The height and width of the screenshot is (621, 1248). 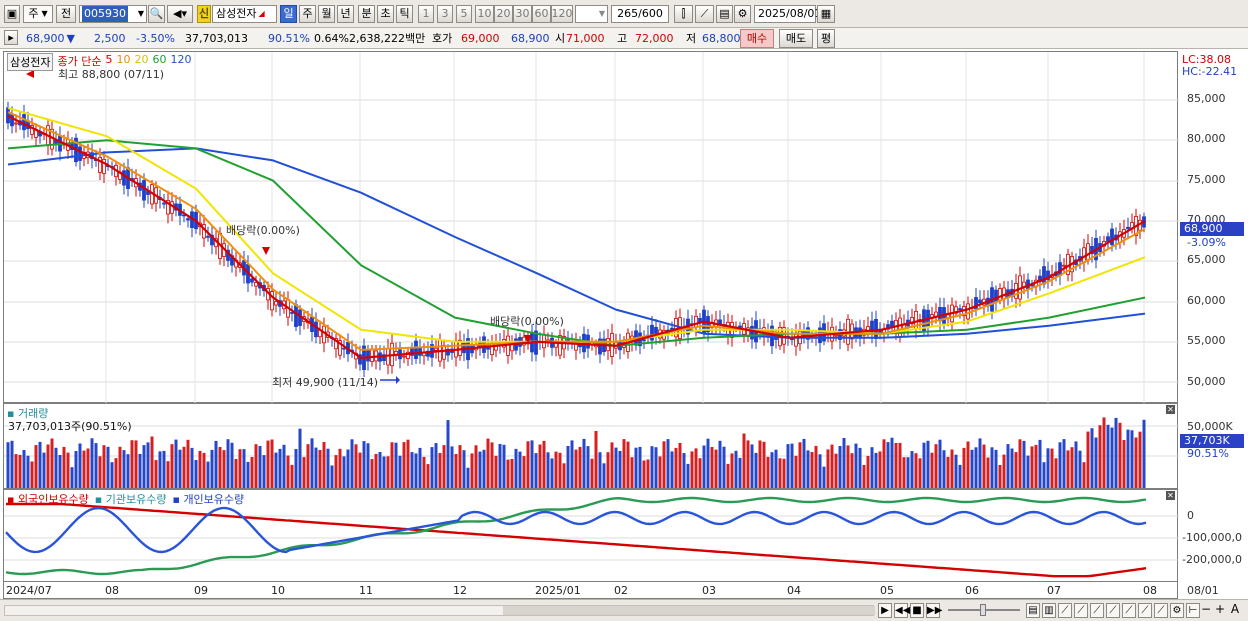 What do you see at coordinates (628, 13) in the screenshot?
I see `range-count-value: 265` at bounding box center [628, 13].